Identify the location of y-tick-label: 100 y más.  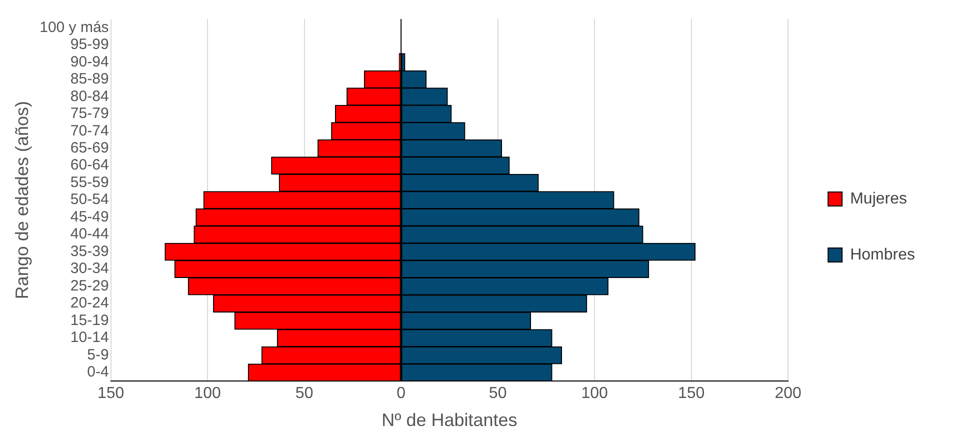
(74, 27).